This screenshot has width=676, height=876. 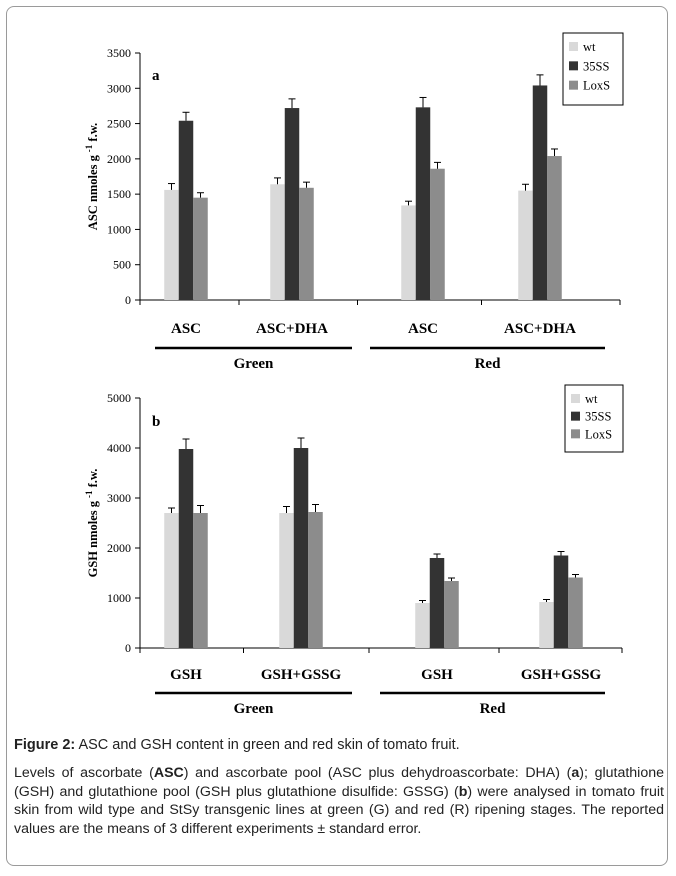 I want to click on y-tick-label: 2500, so click(x=119, y=124).